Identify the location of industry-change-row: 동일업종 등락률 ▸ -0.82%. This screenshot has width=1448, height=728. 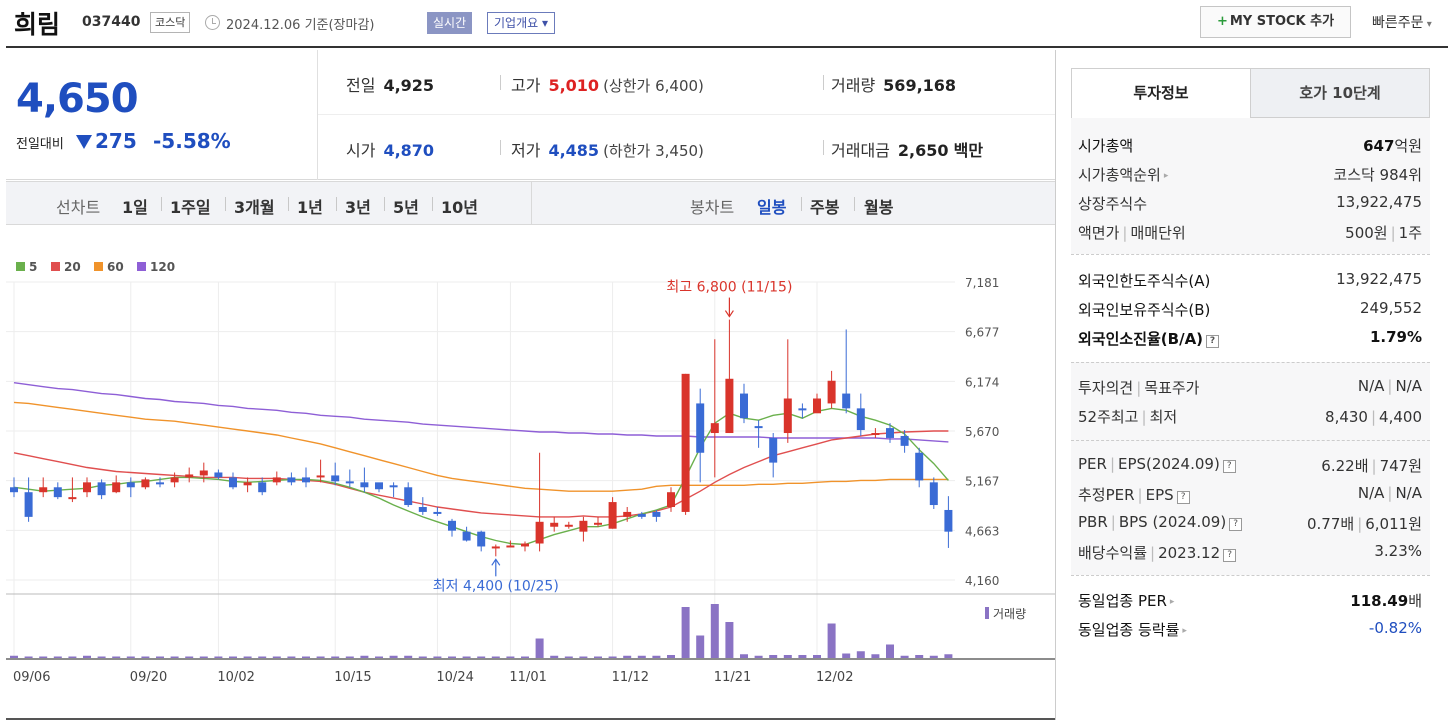
(1250, 631).